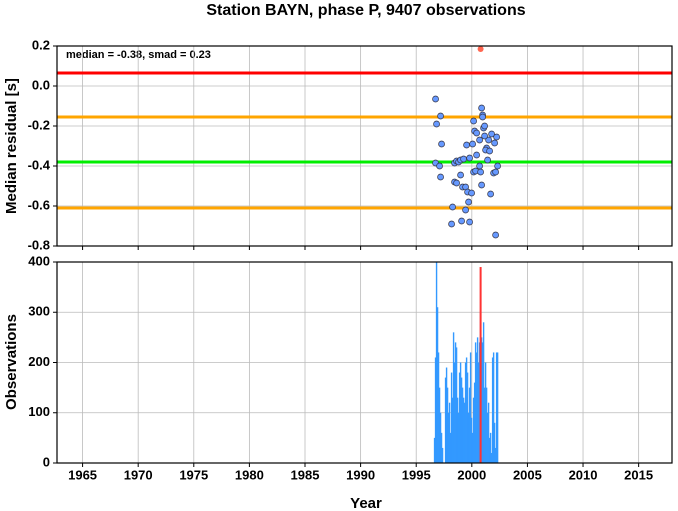 The image size is (678, 511). I want to click on highlight-point, so click(480, 49).